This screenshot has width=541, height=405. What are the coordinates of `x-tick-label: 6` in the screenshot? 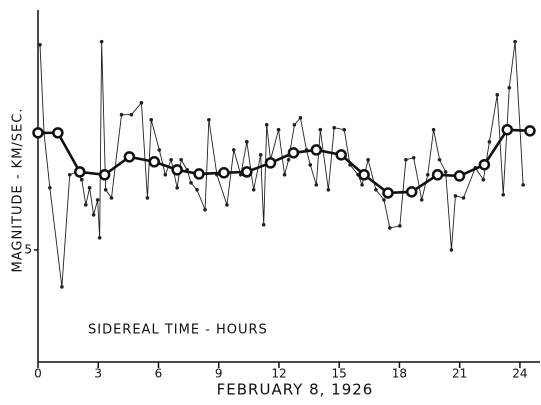 It's located at (159, 374).